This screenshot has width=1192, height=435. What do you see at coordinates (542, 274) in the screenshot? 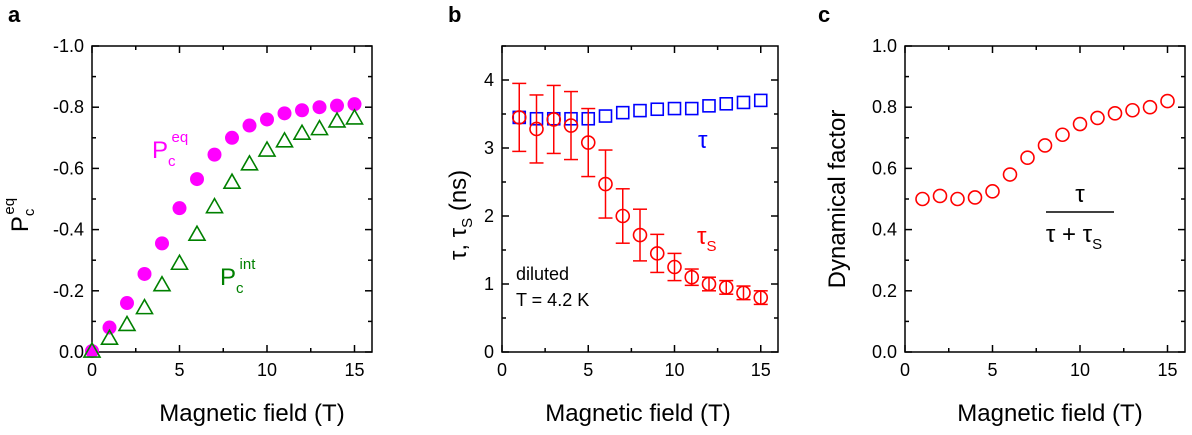
I see `panel-b-annotation-line1: diluted` at bounding box center [542, 274].